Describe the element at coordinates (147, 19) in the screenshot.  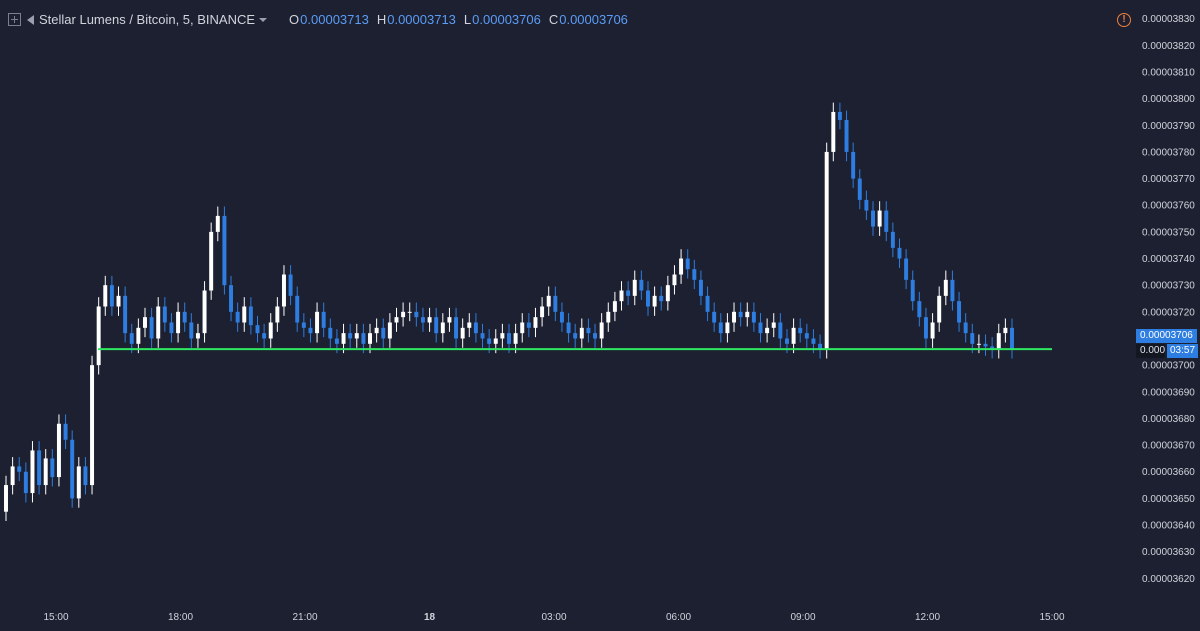
I see `symbol-title: Stellar Lumens / Bitcoin, 5, BINANCE` at that location.